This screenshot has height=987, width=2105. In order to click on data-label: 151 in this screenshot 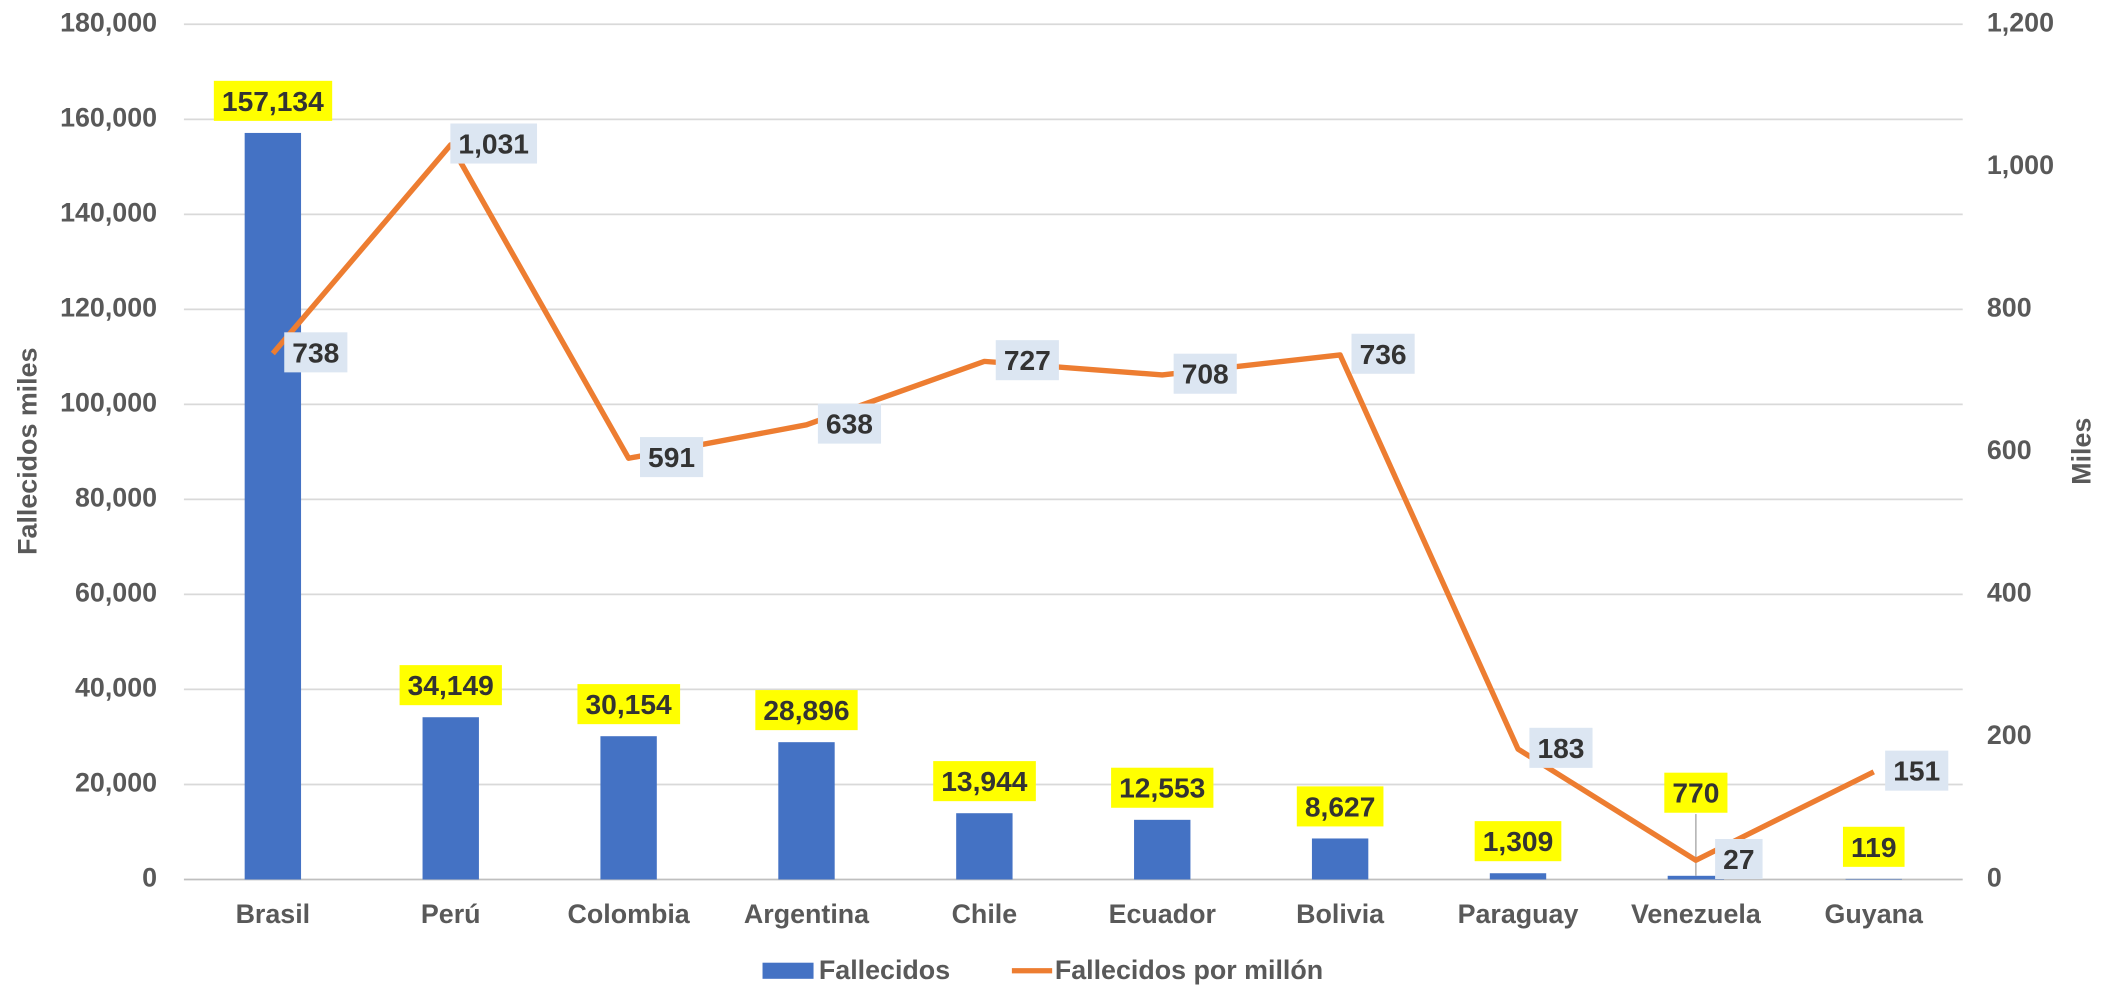, I will do `click(1917, 770)`.